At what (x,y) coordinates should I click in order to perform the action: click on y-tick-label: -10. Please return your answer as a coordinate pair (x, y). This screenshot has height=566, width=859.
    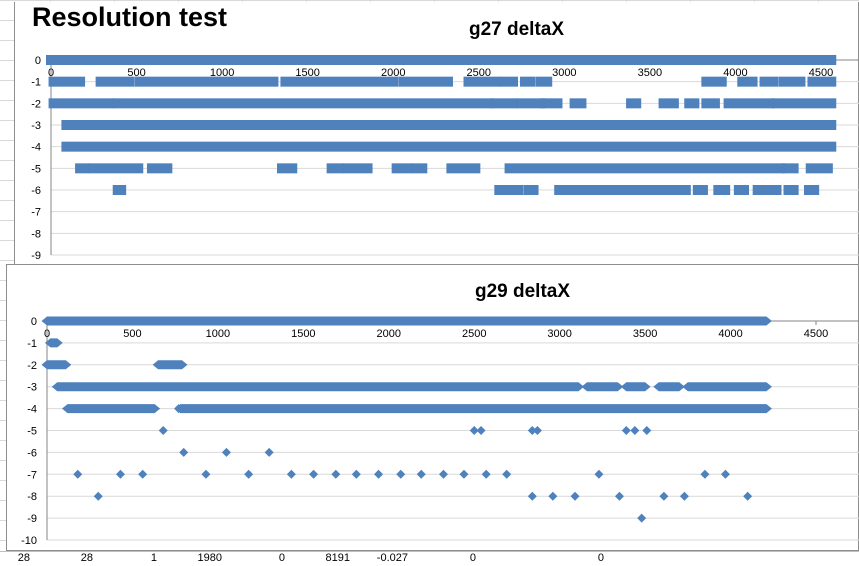
    Looking at the image, I should click on (29, 541).